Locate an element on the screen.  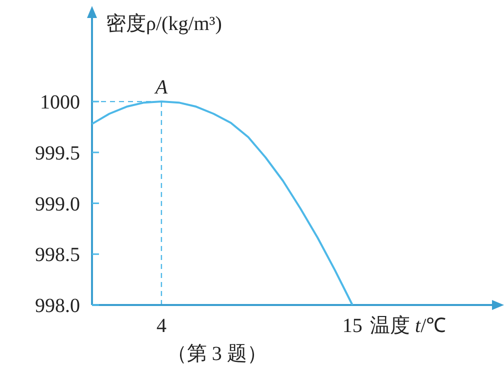
y-axis-title: 密度ρ/(kg/m³) is located at coordinates (164, 24).